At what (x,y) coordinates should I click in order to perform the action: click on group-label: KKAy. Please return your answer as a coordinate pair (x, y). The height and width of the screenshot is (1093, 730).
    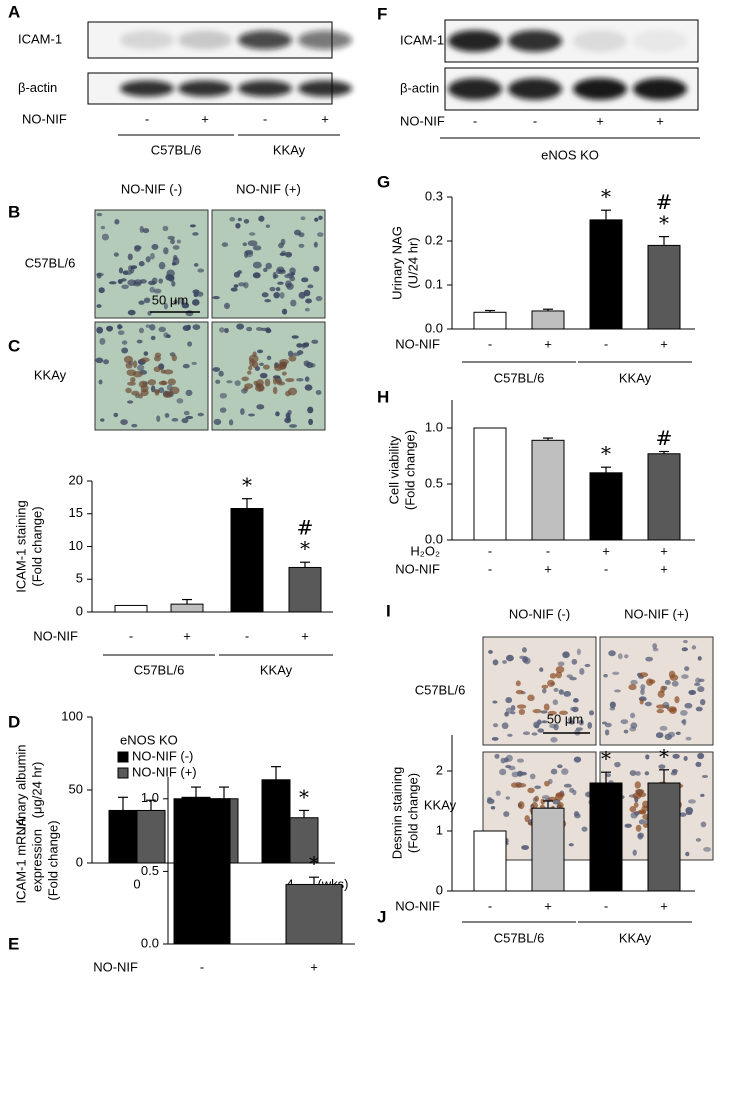
    Looking at the image, I should click on (635, 377).